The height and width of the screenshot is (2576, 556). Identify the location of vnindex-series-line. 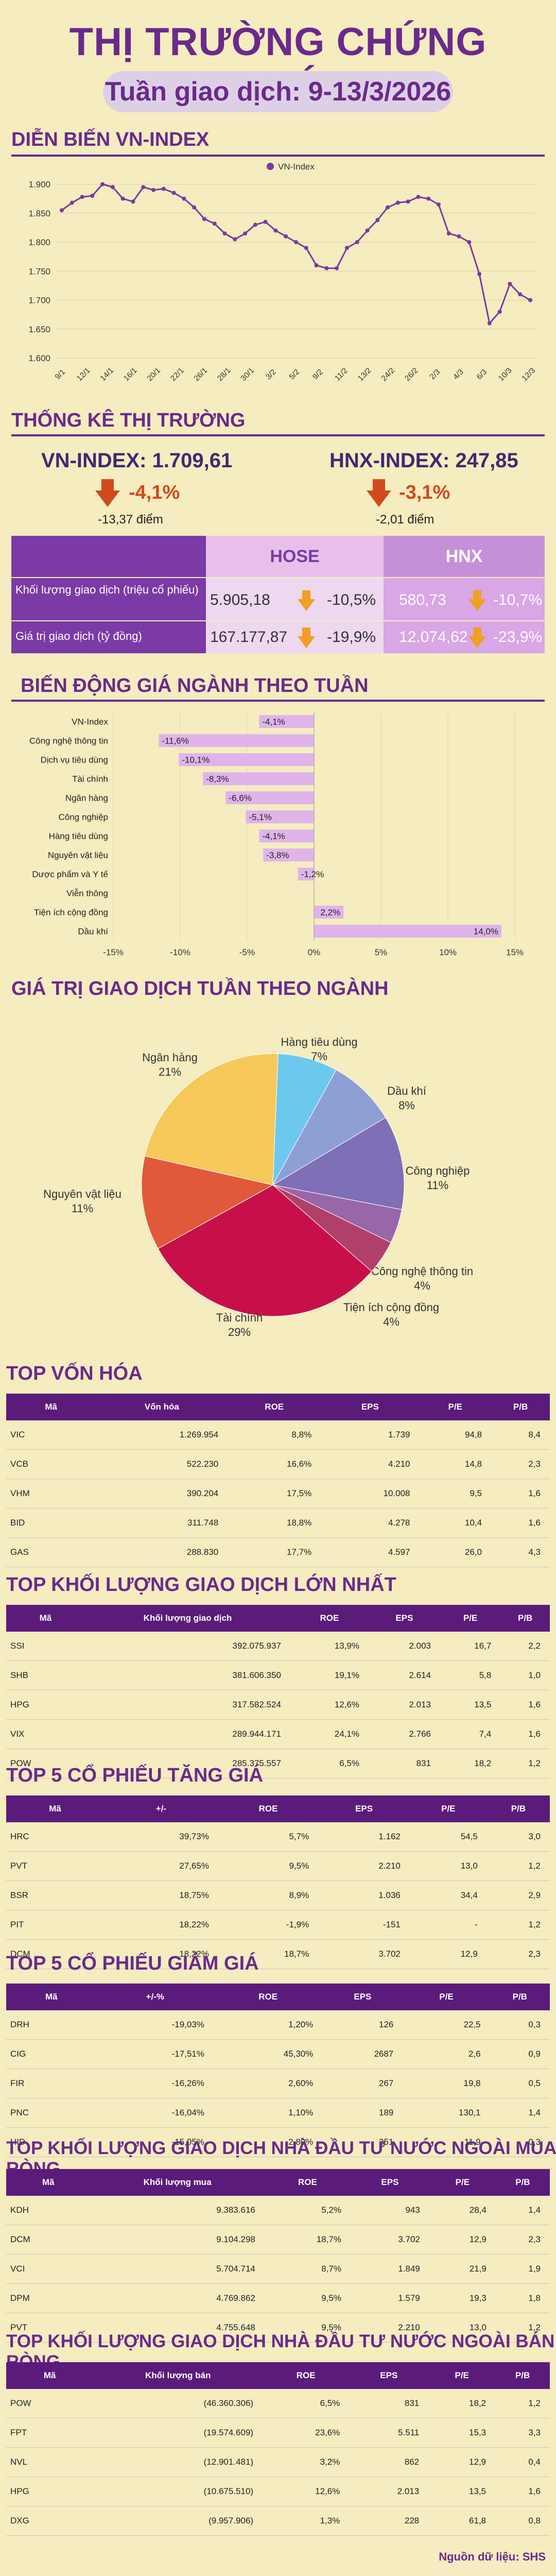
(296, 254).